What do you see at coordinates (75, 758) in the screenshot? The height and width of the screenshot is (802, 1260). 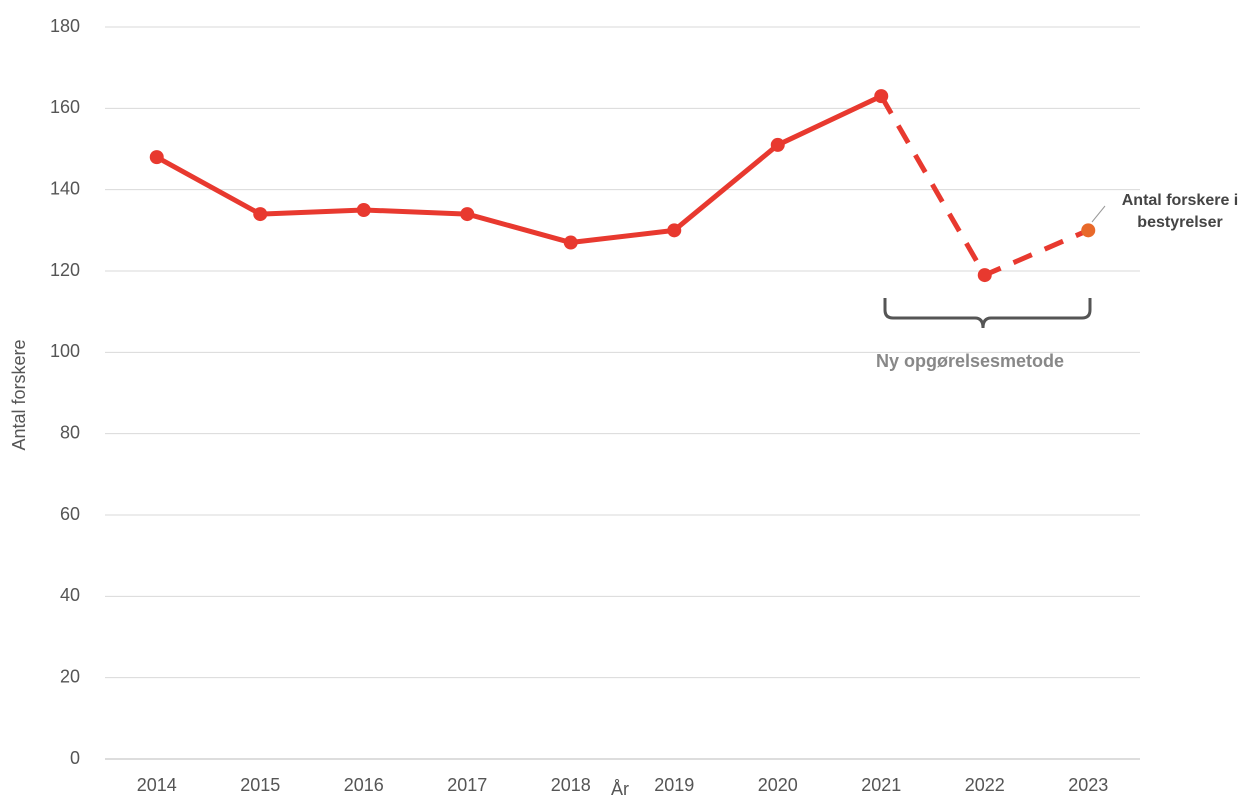 I see `y-tick-label: 0` at bounding box center [75, 758].